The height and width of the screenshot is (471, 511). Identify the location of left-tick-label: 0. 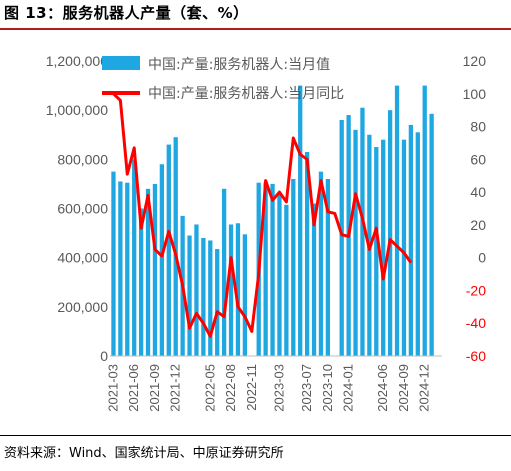
(104, 356).